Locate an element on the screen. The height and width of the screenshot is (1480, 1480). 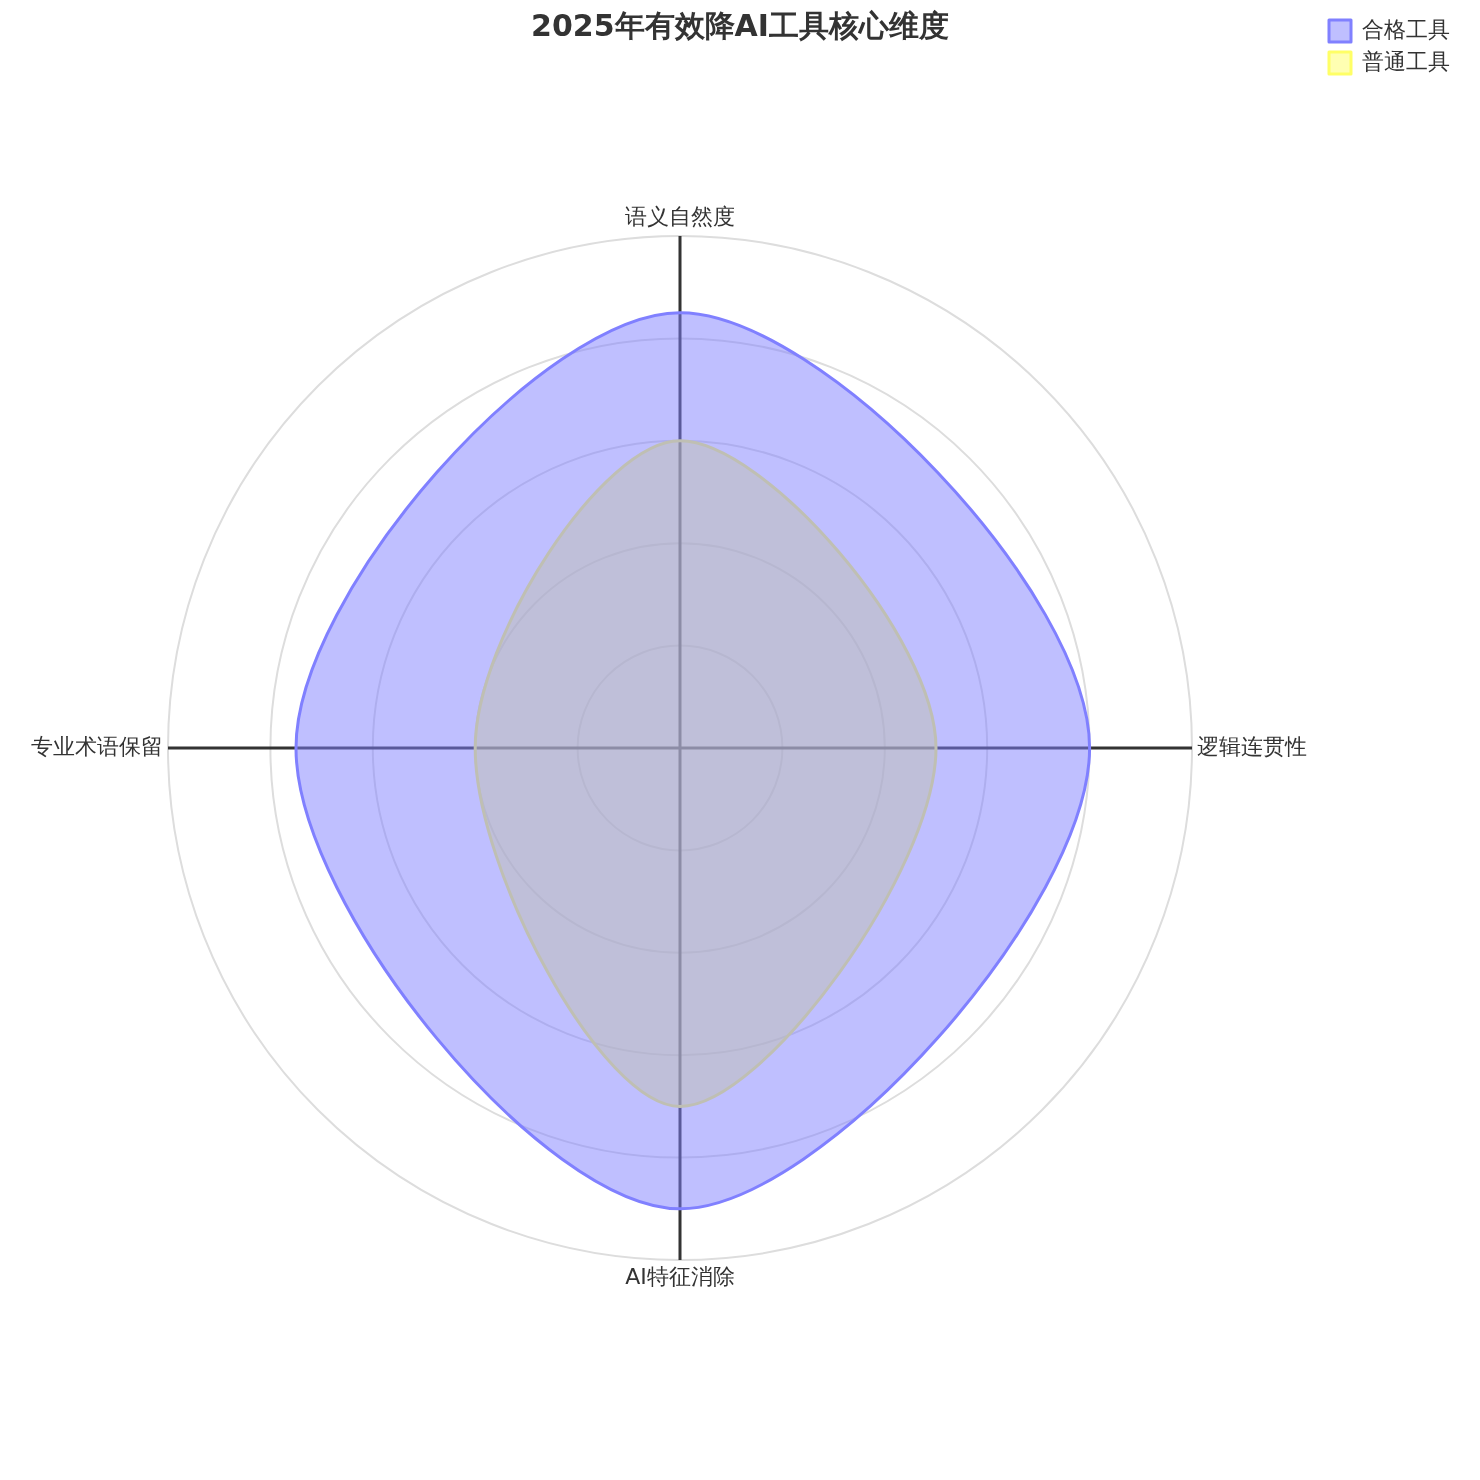
spoke-label: 语义自然度 is located at coordinates (680, 216).